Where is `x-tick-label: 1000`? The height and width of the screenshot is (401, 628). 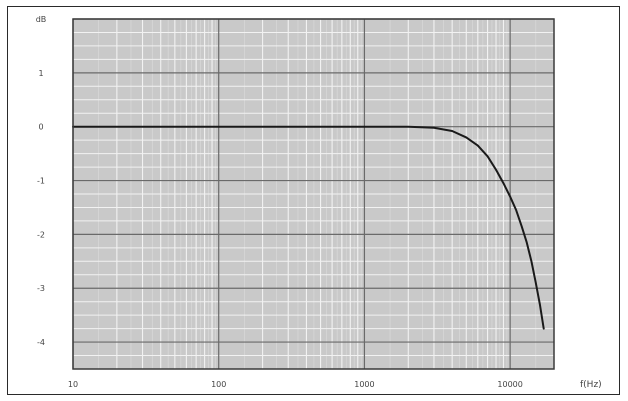
x-tick-label: 1000 is located at coordinates (364, 384).